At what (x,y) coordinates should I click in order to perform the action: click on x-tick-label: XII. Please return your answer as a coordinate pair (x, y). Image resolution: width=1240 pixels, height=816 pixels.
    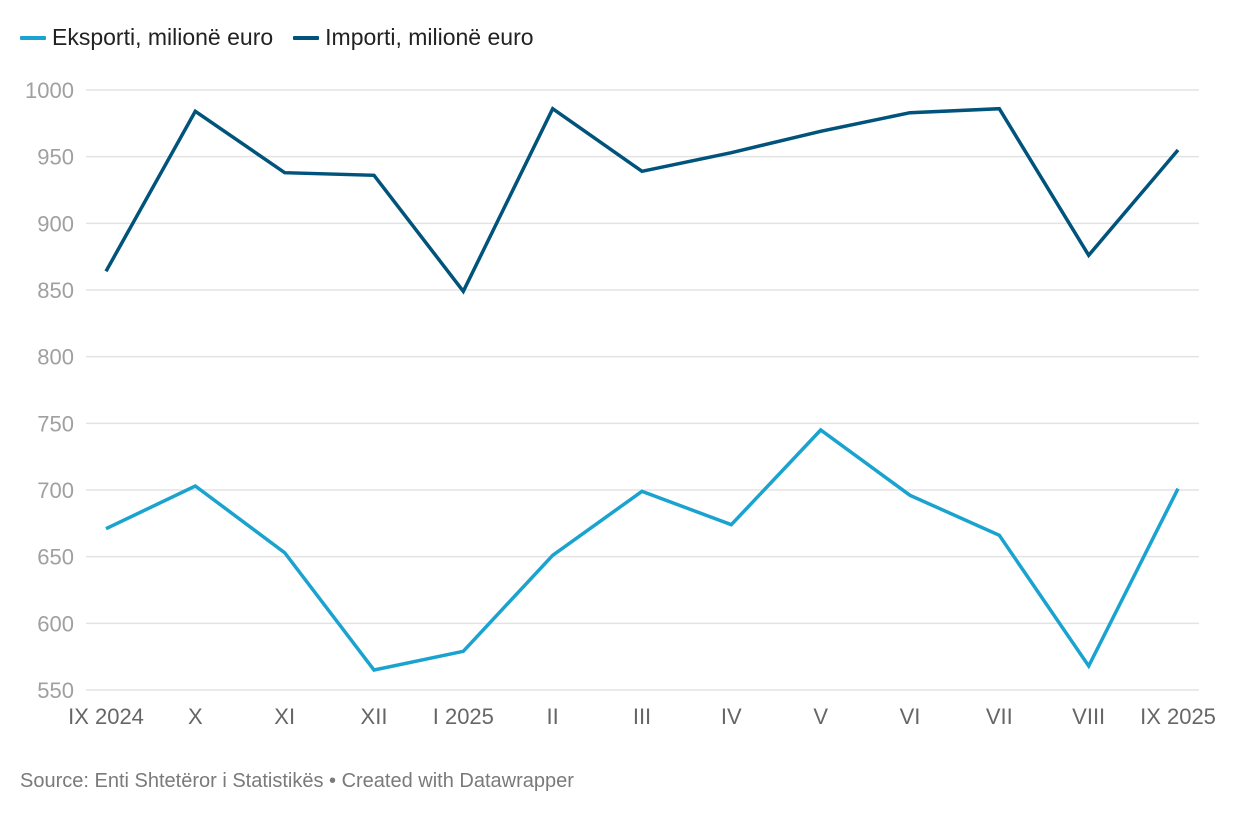
    Looking at the image, I should click on (374, 716).